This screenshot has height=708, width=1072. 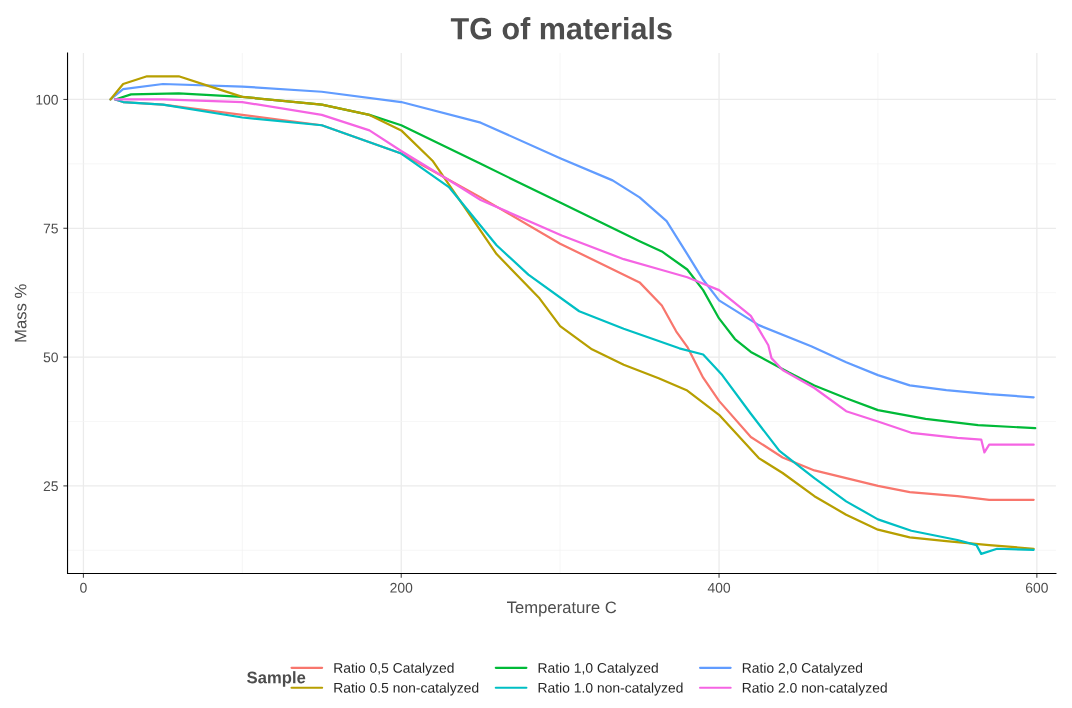 What do you see at coordinates (20, 313) in the screenshot?
I see `y-axis-title: Mass %` at bounding box center [20, 313].